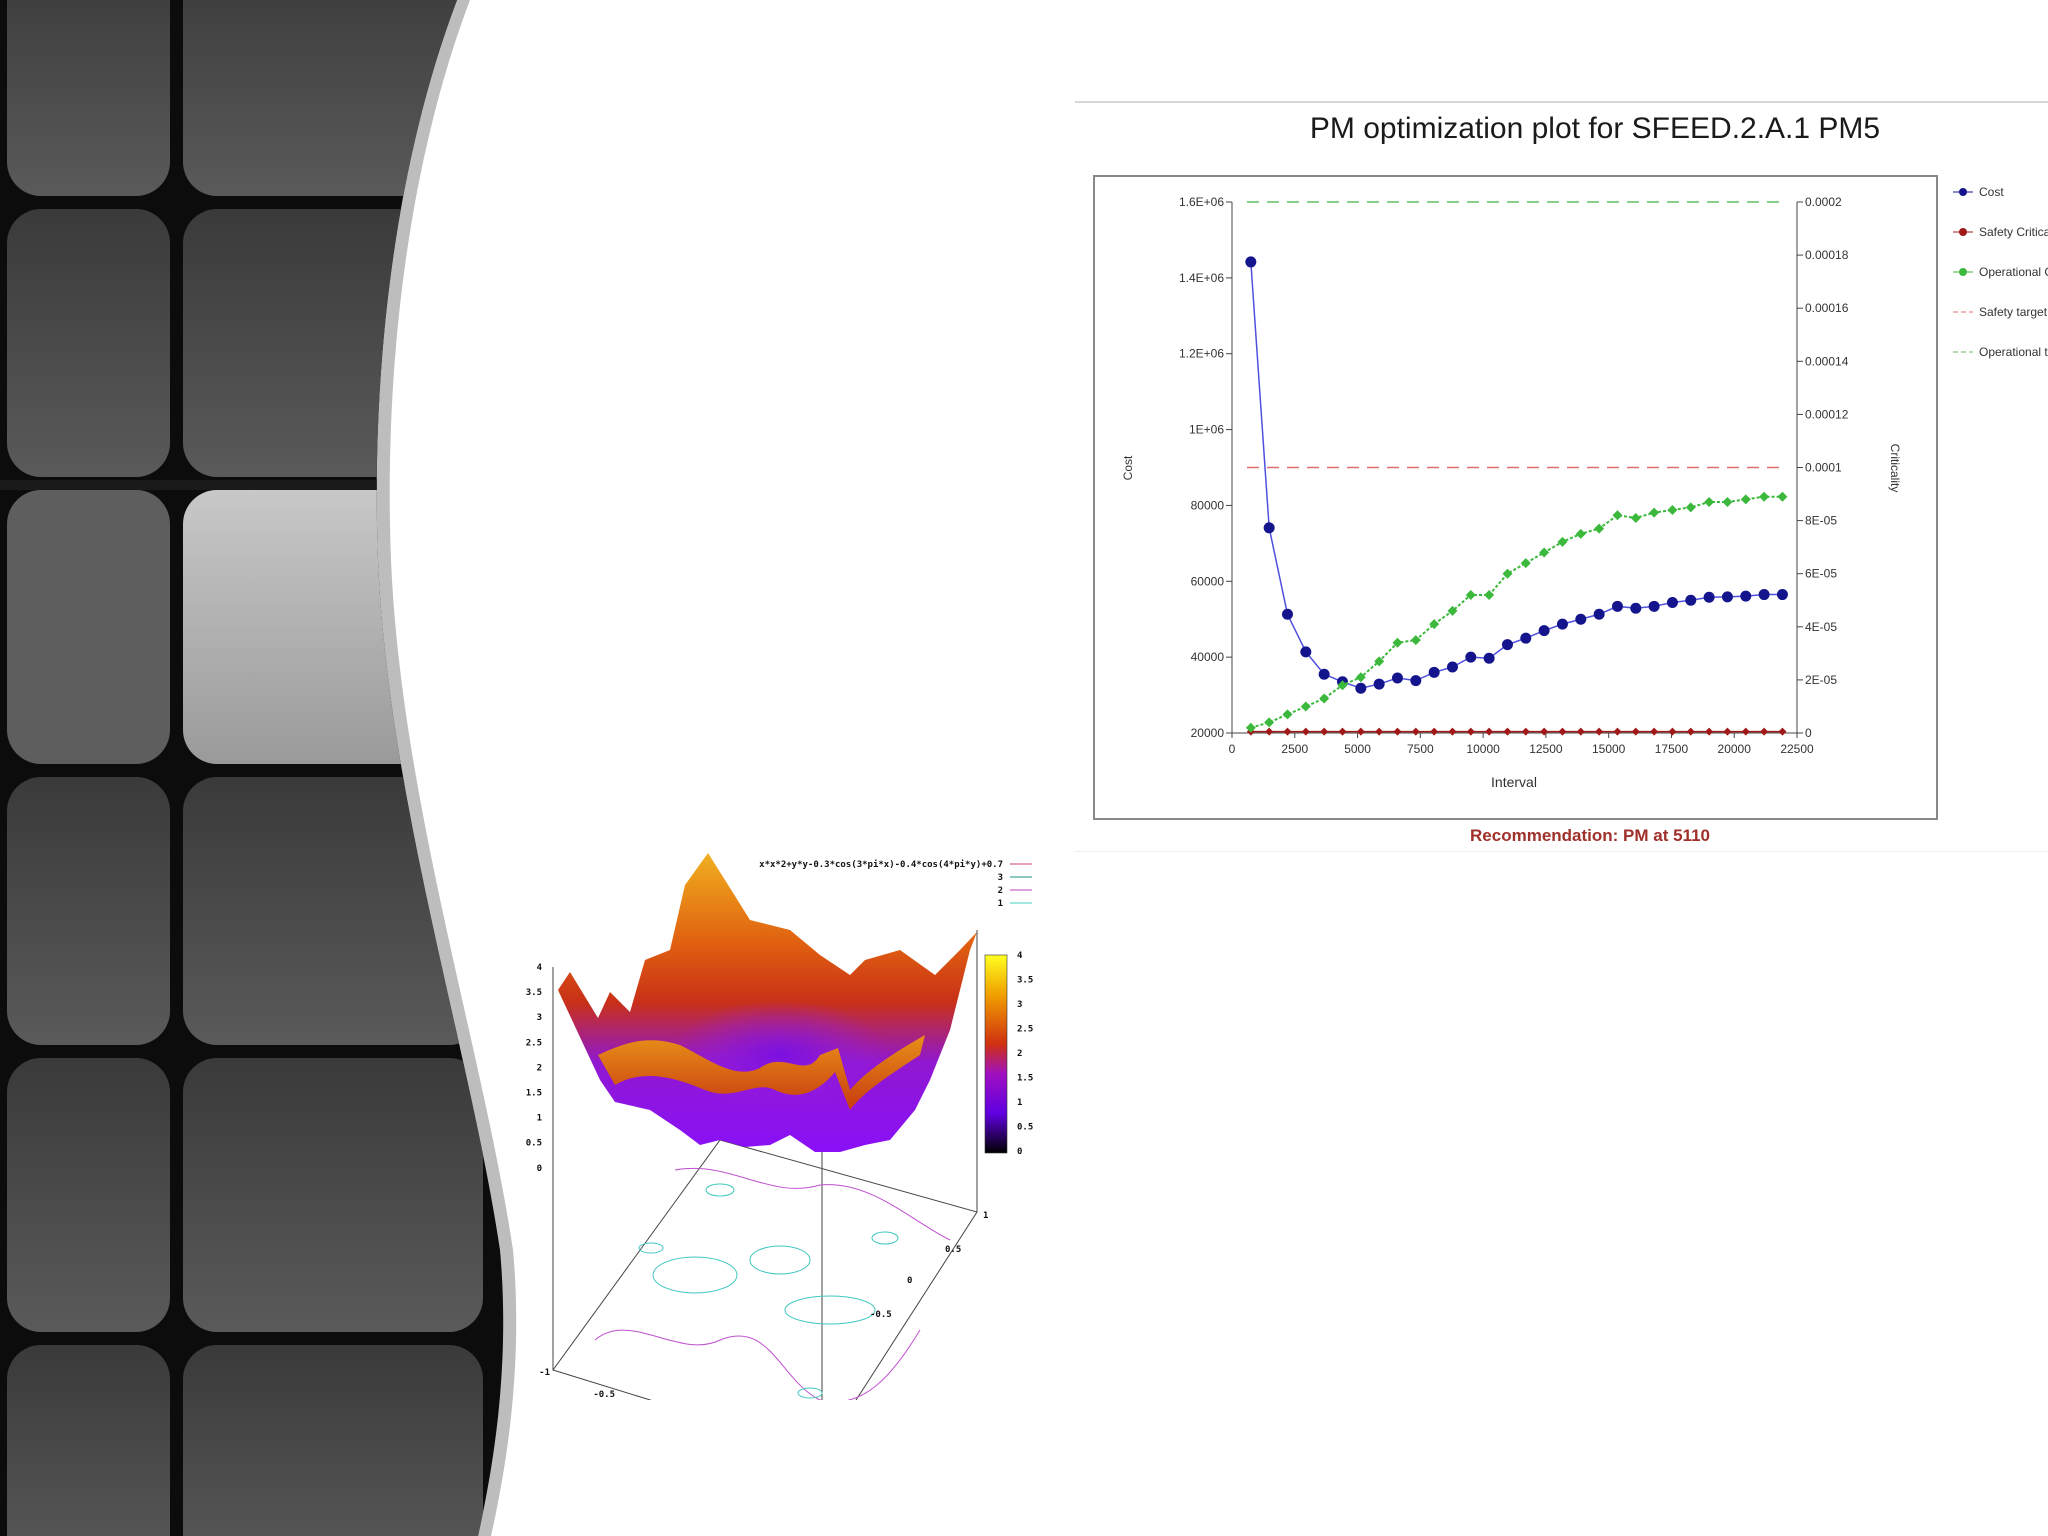 The width and height of the screenshot is (2048, 1536). What do you see at coordinates (1208, 505) in the screenshot?
I see `y-tick-label: 80000` at bounding box center [1208, 505].